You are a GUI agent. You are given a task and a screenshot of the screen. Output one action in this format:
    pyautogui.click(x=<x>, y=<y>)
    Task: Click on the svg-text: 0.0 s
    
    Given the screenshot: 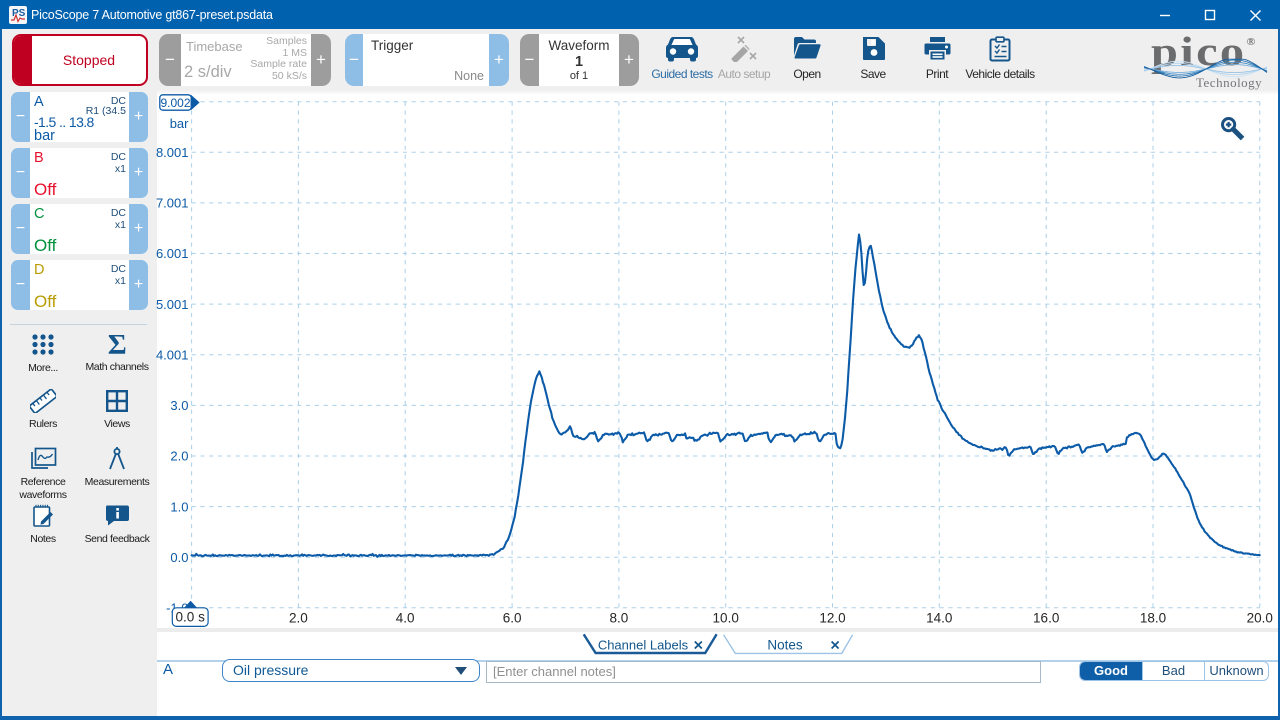 What is the action you would take?
    pyautogui.click(x=191, y=617)
    